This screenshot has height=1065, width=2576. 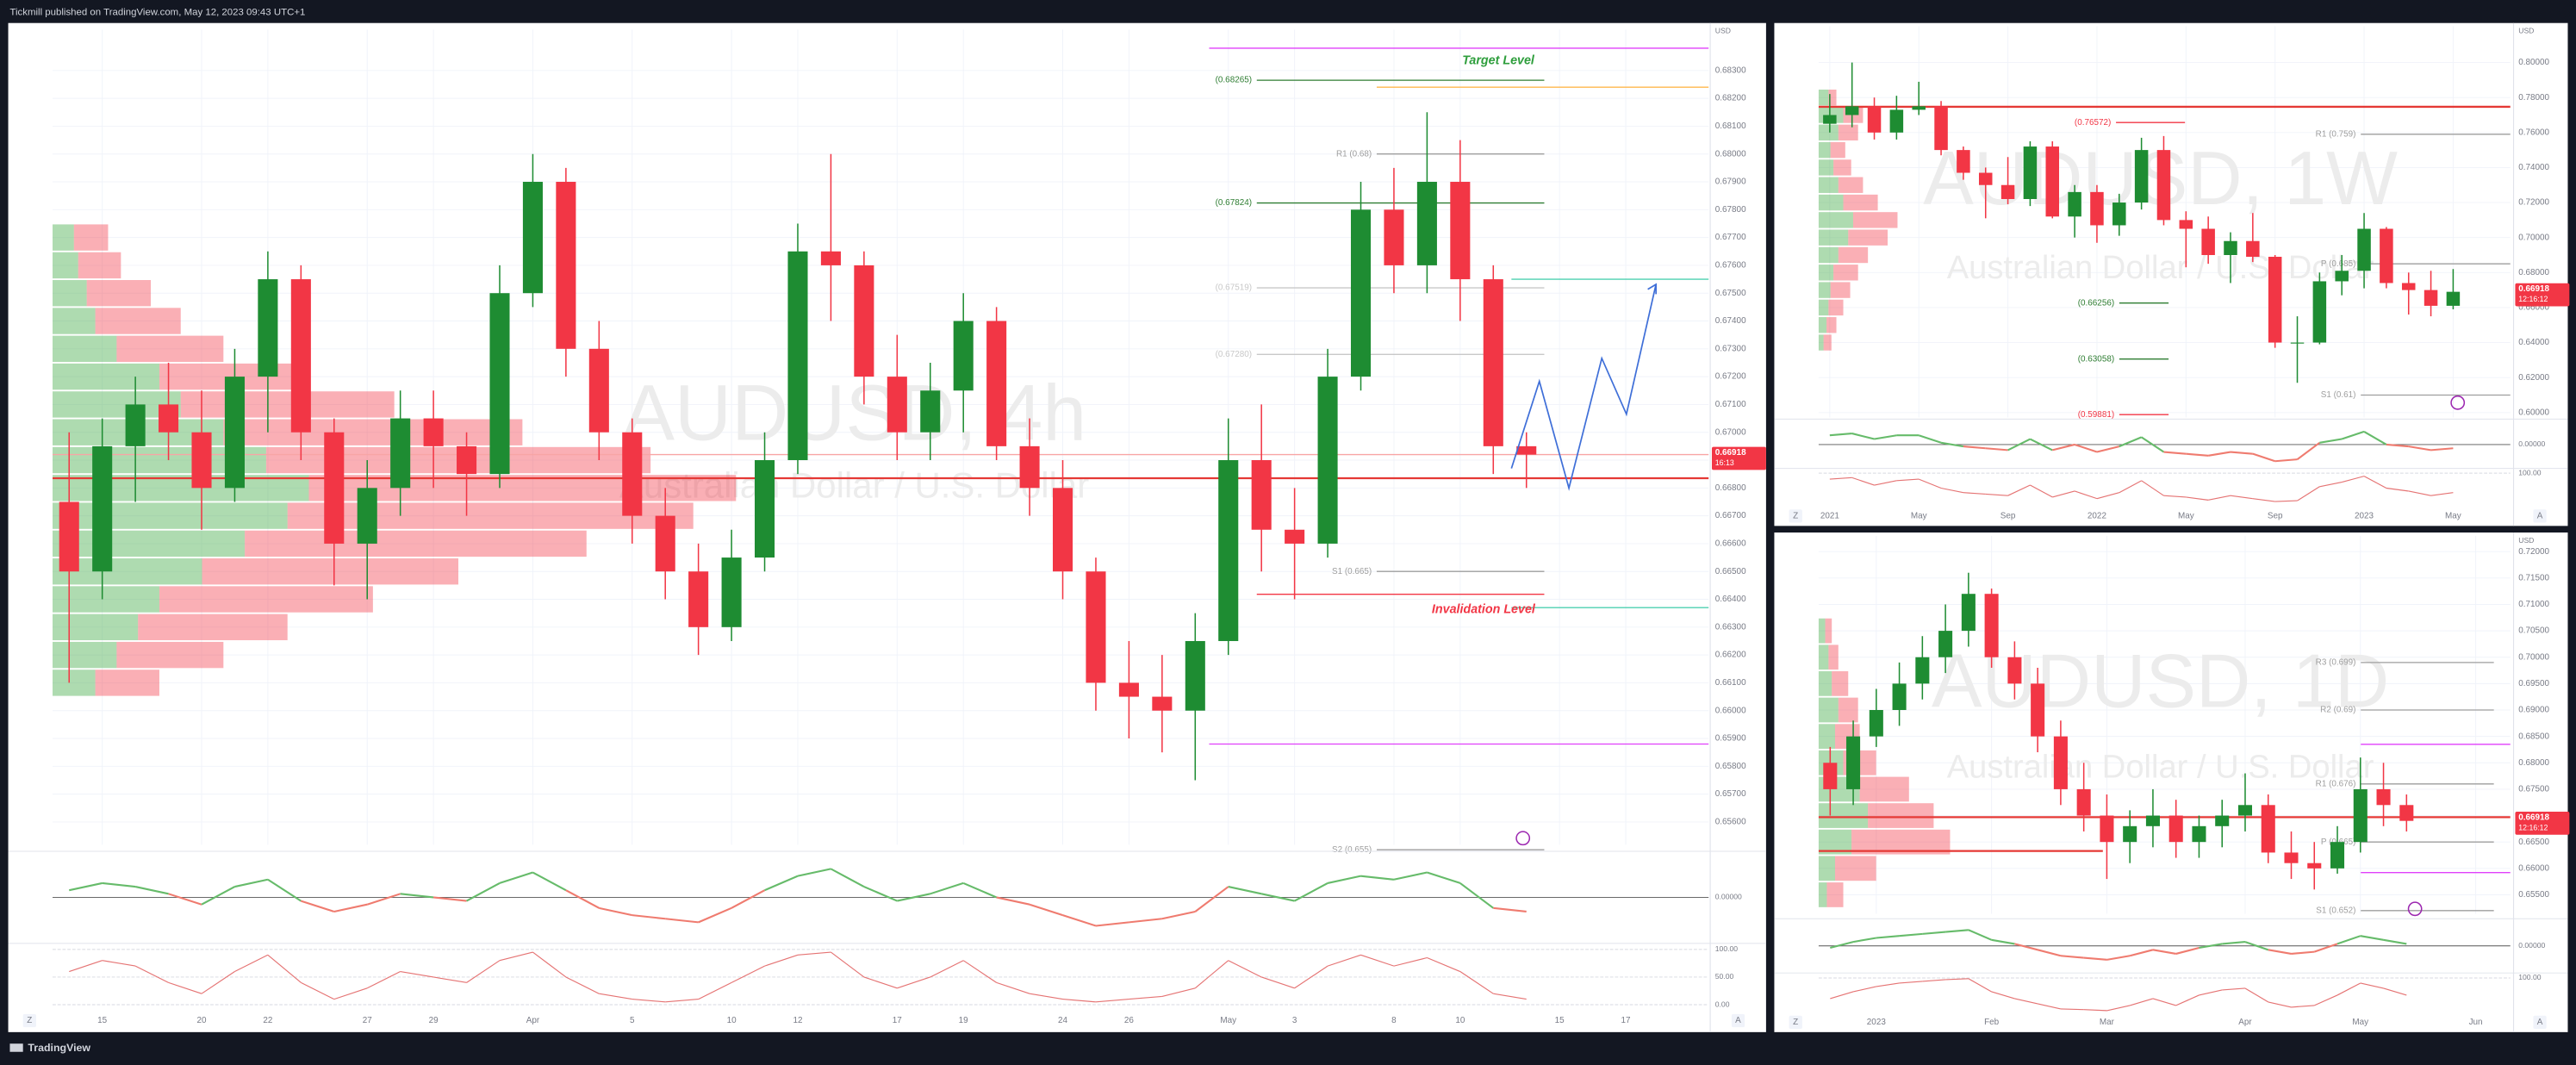 I want to click on pane-tick-label: 0.00000, so click(x=1729, y=897).